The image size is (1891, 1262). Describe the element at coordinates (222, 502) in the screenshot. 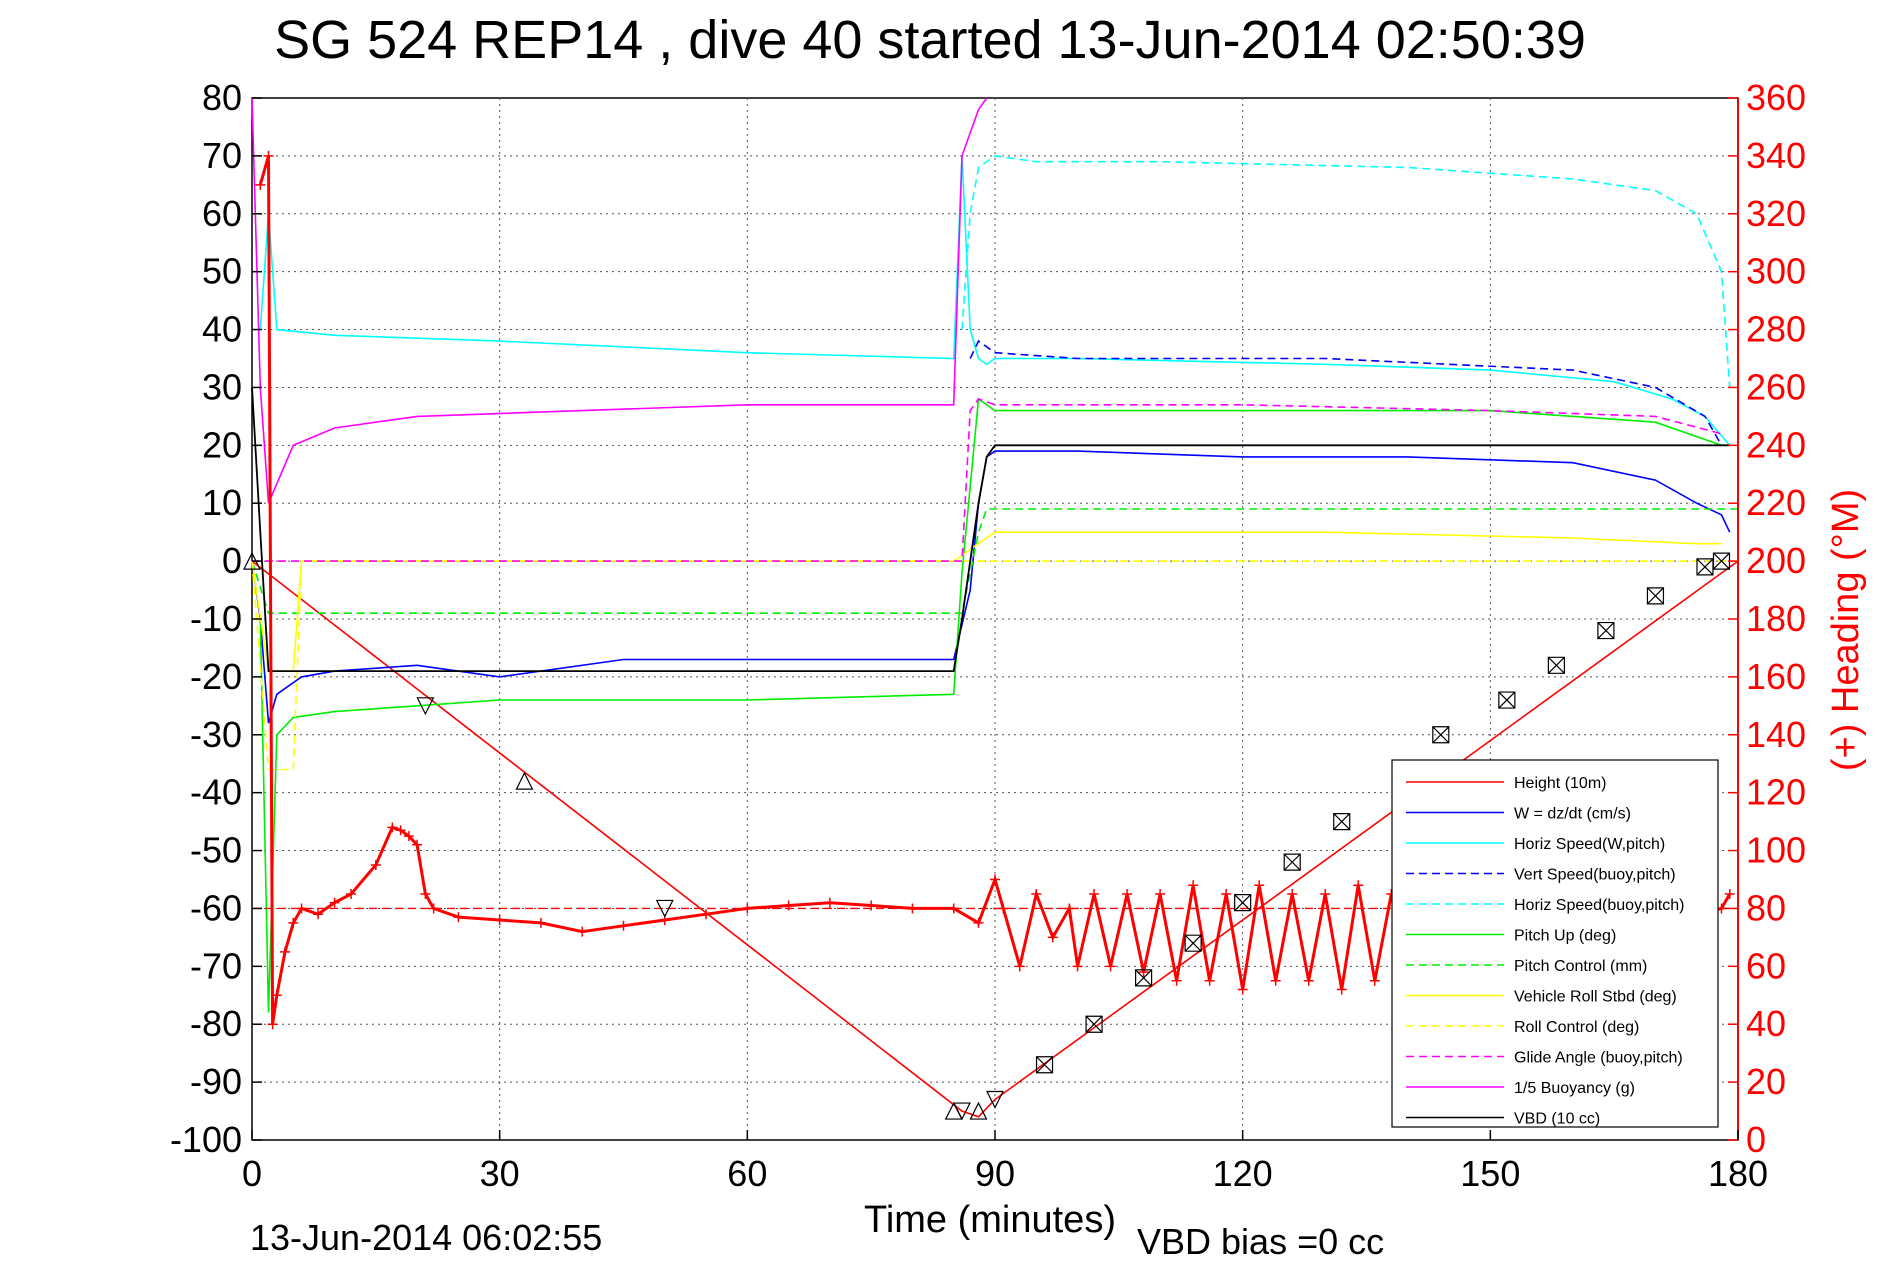

I see `left-tick-label: 10` at that location.